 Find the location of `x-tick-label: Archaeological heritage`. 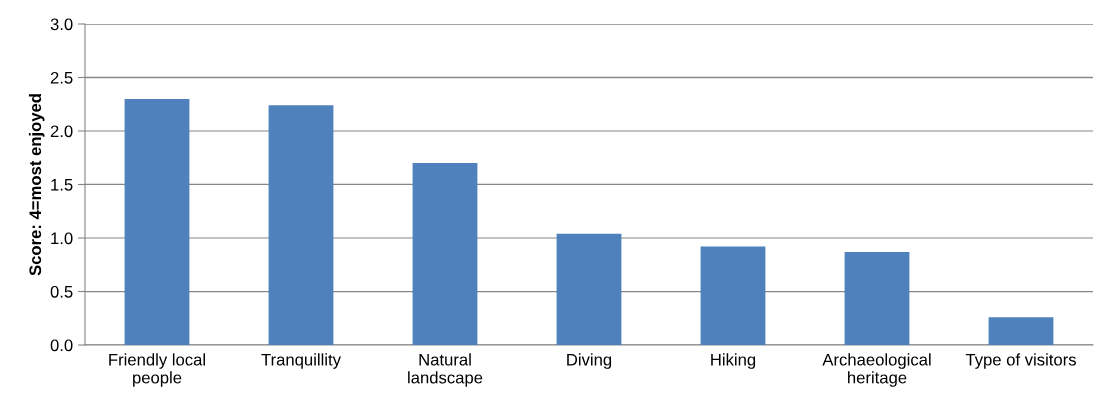

x-tick-label: Archaeological heritage is located at coordinates (876, 370).